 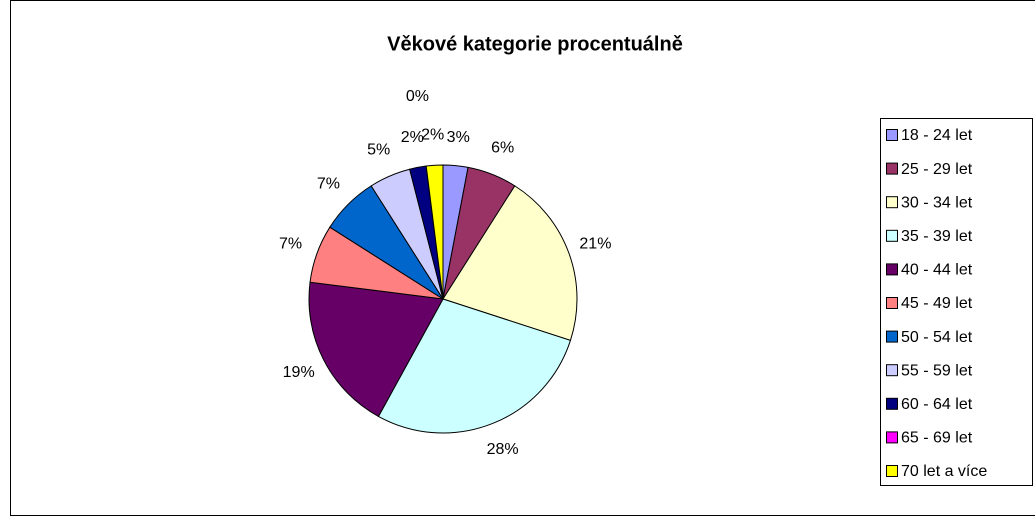 I want to click on data-label: 19%, so click(x=299, y=372).